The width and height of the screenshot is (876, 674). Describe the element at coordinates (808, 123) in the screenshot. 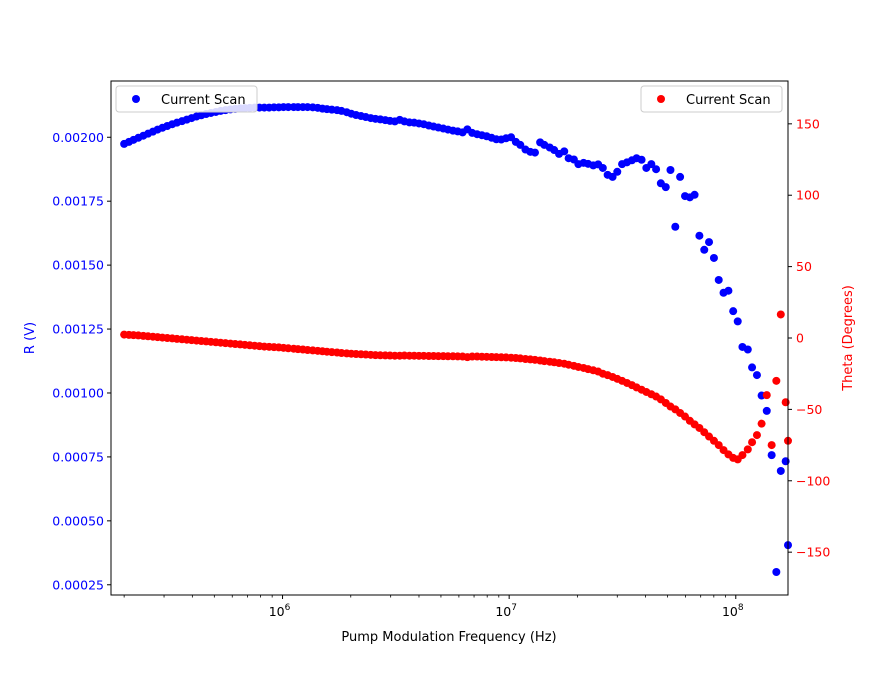

I see `right-y-tick-label: 150` at that location.